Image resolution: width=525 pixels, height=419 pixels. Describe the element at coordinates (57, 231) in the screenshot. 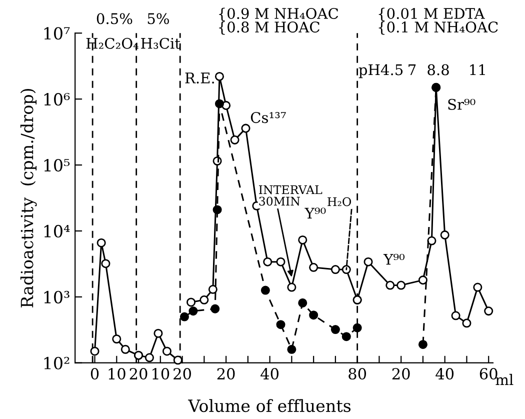

I see `y-tick-label: 10⁴` at that location.